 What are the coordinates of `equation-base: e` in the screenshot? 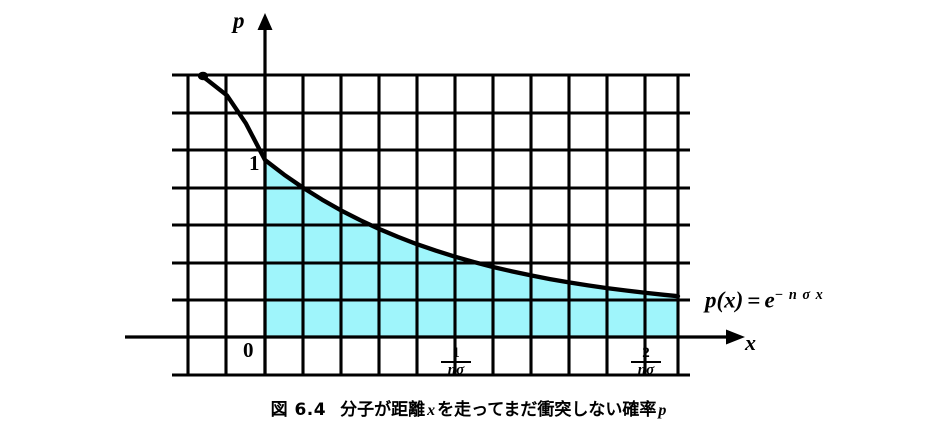 It's located at (769, 300).